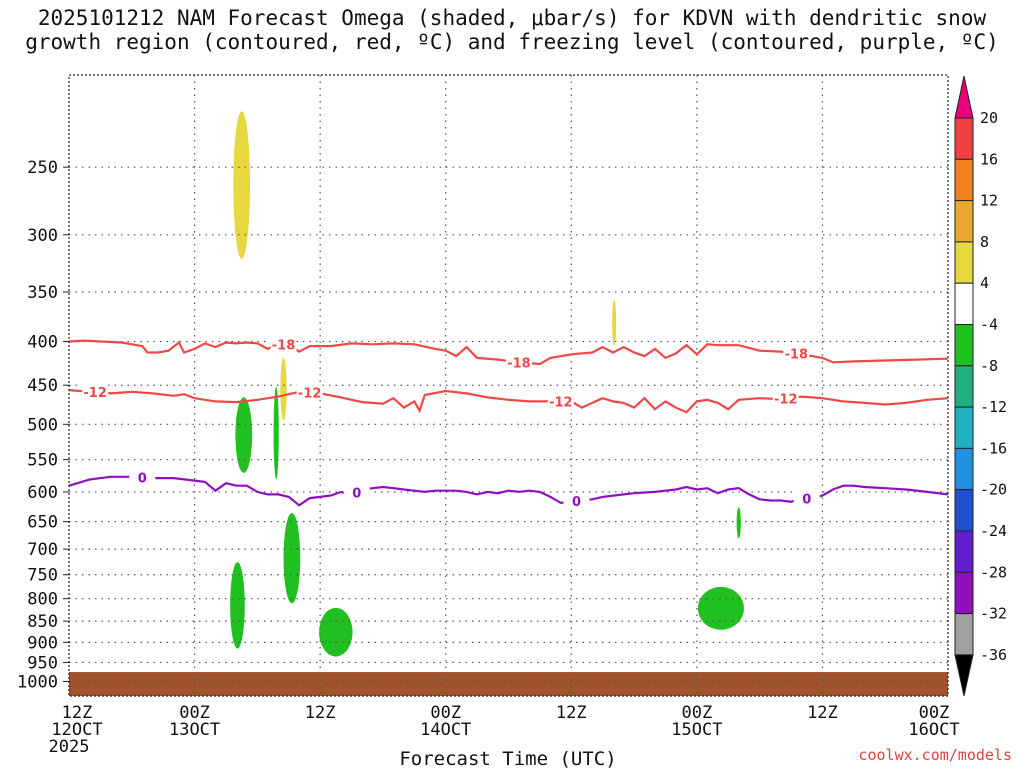 The image size is (1024, 768). I want to click on contour-label-0-2: -18, so click(797, 355).